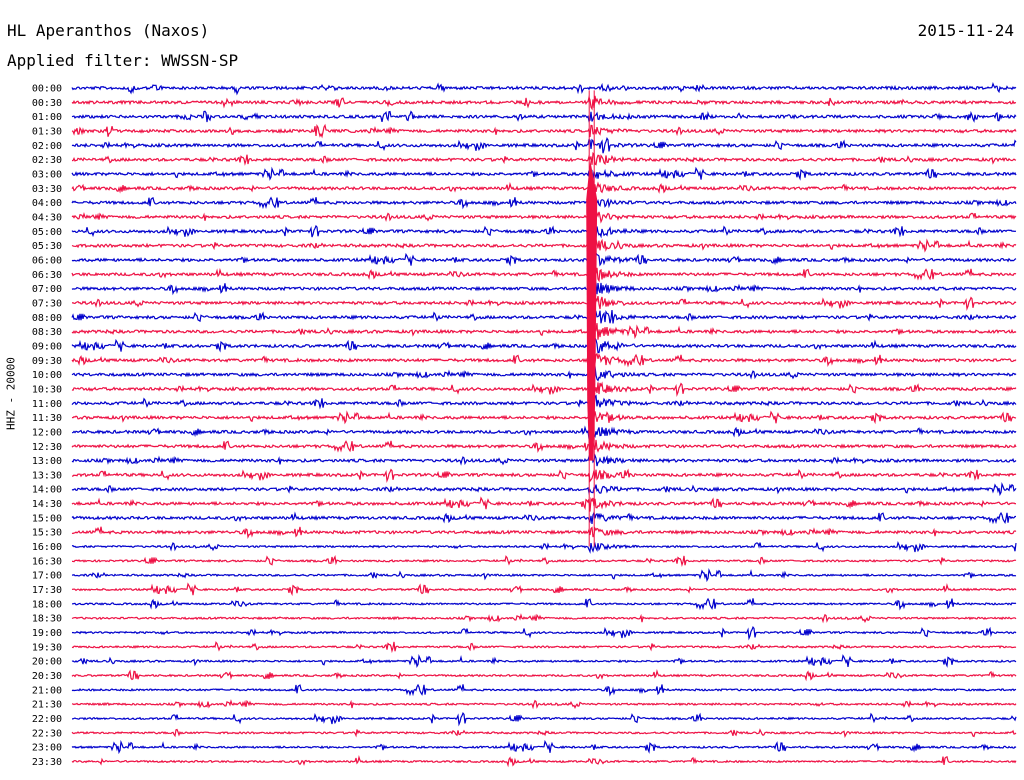 The image size is (1024, 780). What do you see at coordinates (592, 310) in the screenshot?
I see `event-coda-fill` at bounding box center [592, 310].